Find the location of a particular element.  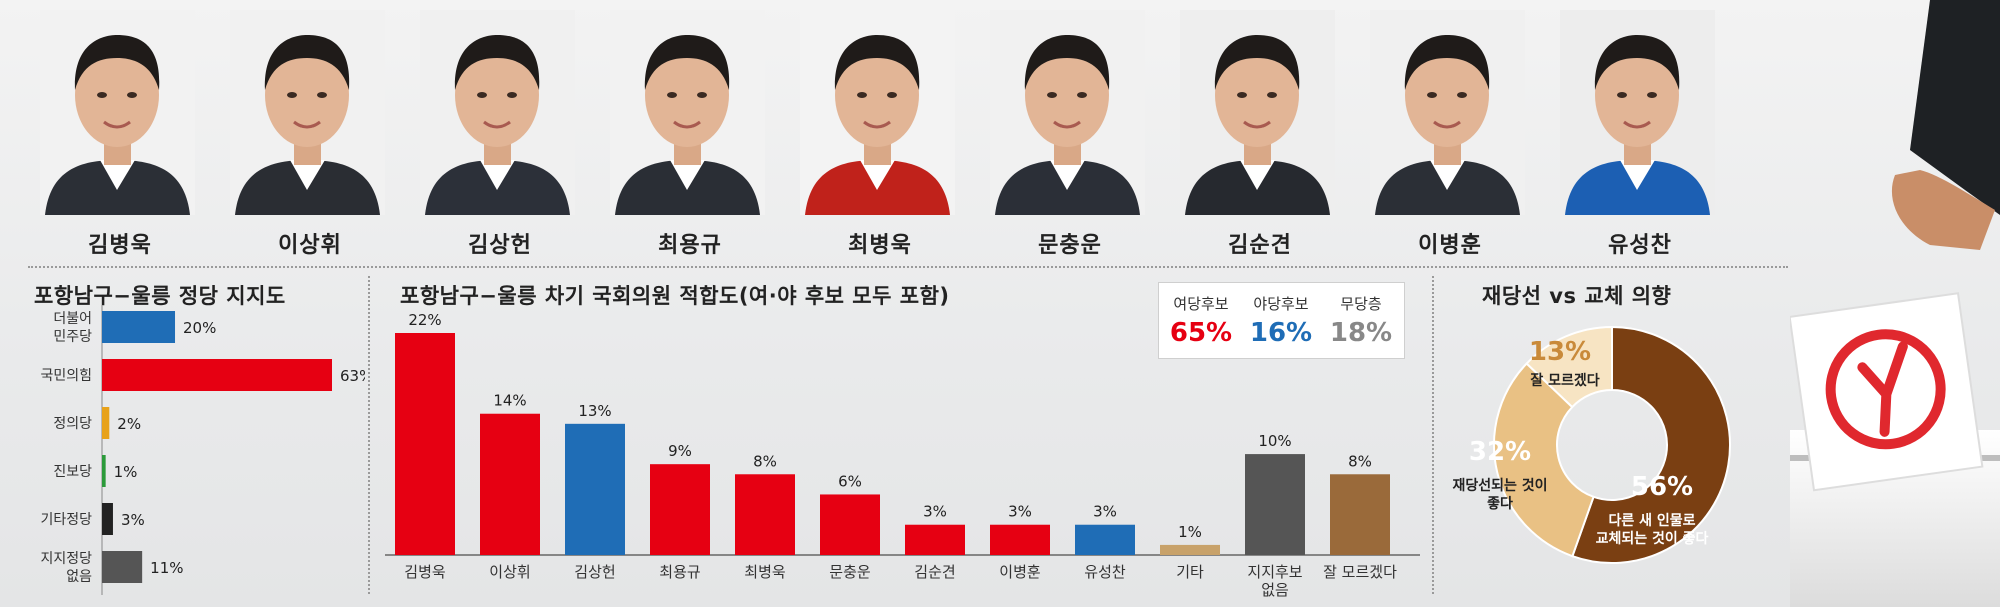

vote-stamp-icon is located at coordinates (1885, 389).